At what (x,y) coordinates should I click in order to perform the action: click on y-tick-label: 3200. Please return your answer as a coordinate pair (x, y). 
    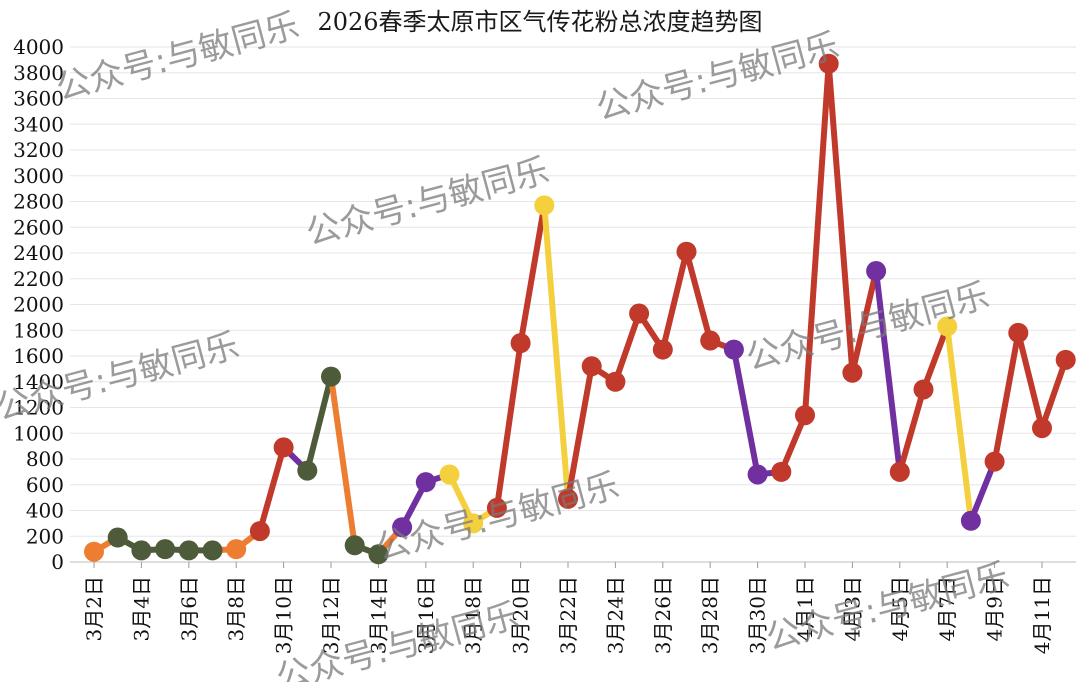
    Looking at the image, I should click on (38, 150).